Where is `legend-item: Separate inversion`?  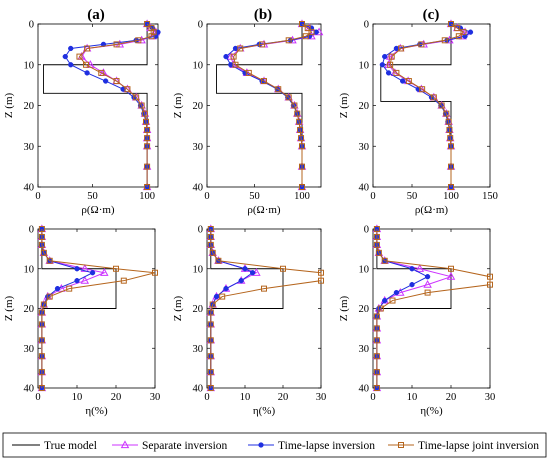
legend-item: Separate inversion is located at coordinates (170, 446).